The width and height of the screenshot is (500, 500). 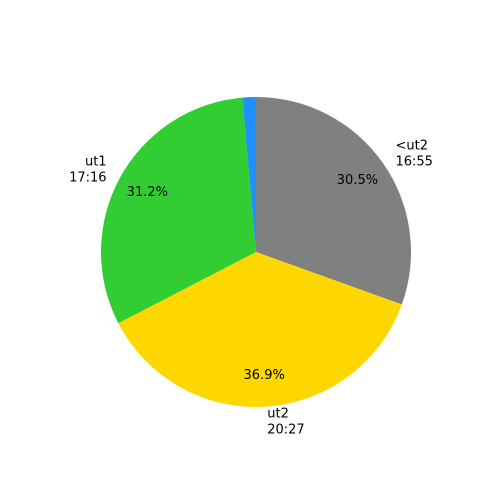 What do you see at coordinates (285, 430) in the screenshot?
I see `category-label-line: 20:27` at bounding box center [285, 430].